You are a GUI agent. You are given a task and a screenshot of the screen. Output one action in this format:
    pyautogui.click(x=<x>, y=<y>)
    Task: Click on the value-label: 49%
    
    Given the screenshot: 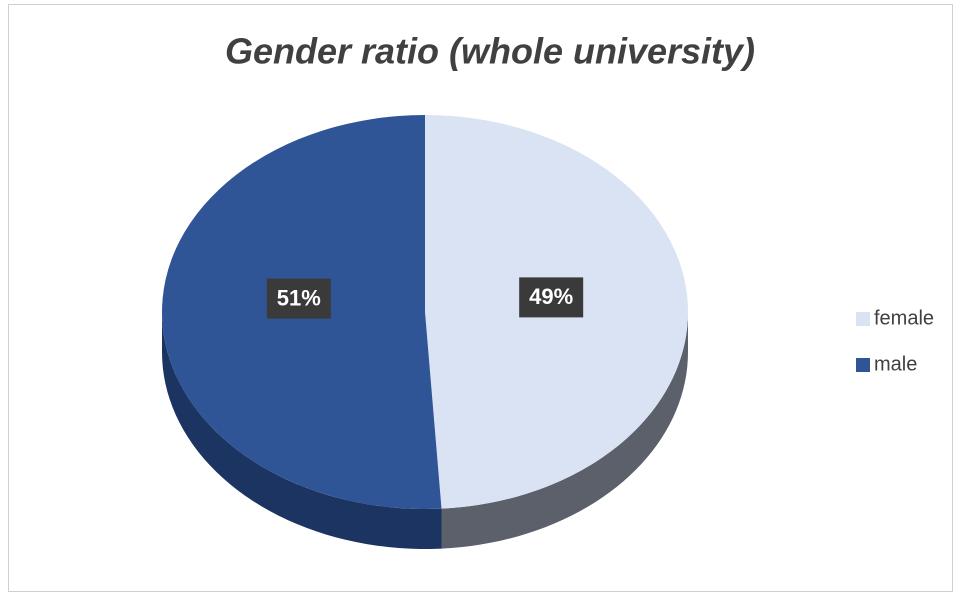 What is the action you would take?
    pyautogui.click(x=551, y=296)
    